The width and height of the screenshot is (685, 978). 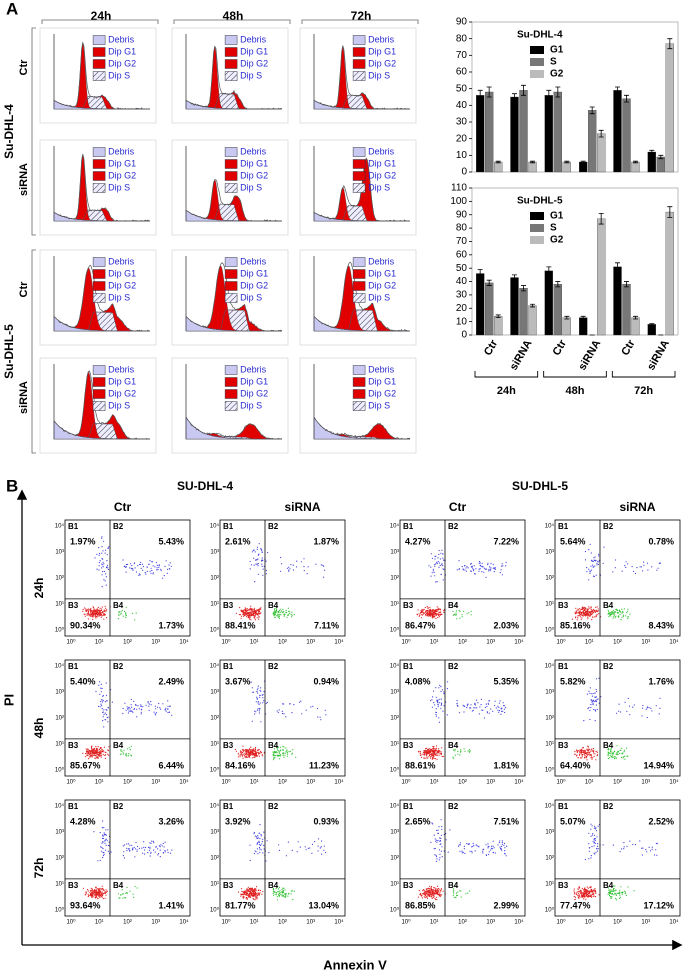 I want to click on x-tick-label: 10², so click(x=617, y=923).